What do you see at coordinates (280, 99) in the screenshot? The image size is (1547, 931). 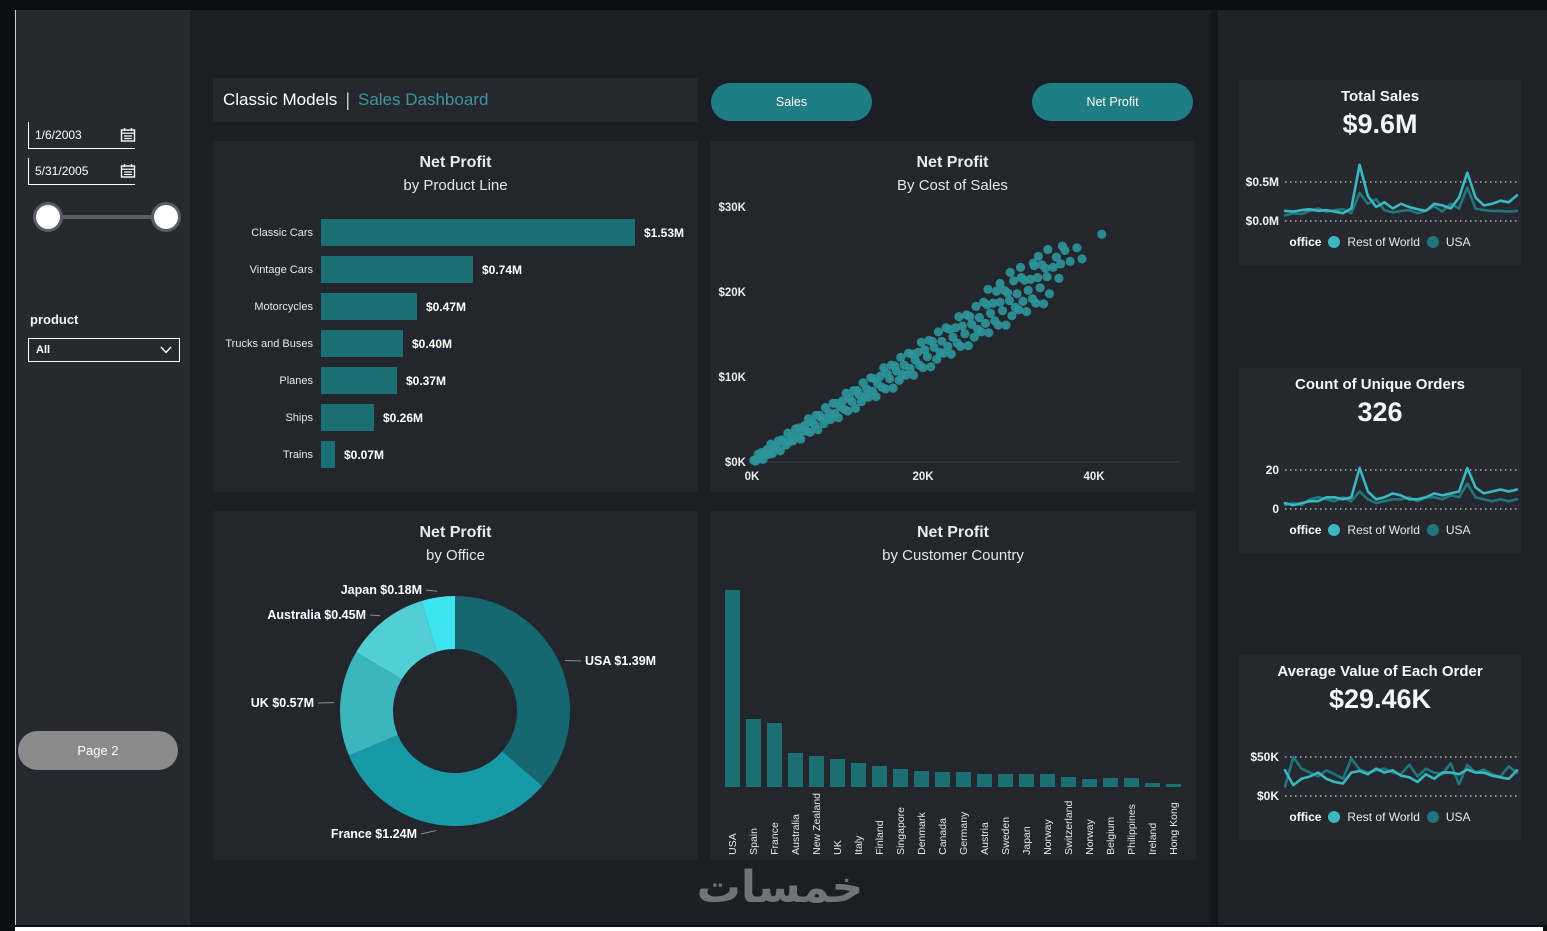 I see `report-title-main: Classic Models` at bounding box center [280, 99].